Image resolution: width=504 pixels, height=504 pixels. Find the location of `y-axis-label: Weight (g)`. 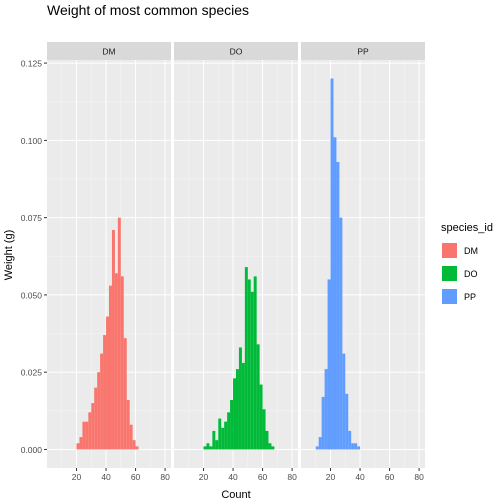

y-axis-label: Weight (g) is located at coordinates (9, 255).